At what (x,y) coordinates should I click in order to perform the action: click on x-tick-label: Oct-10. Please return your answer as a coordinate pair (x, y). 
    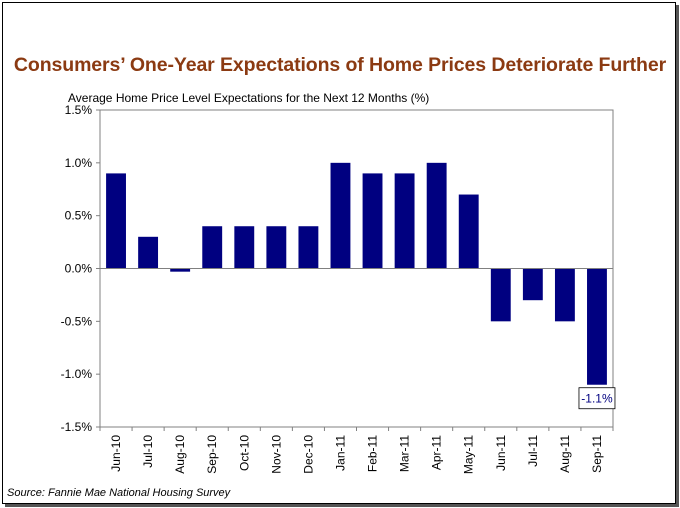
    Looking at the image, I should click on (244, 453).